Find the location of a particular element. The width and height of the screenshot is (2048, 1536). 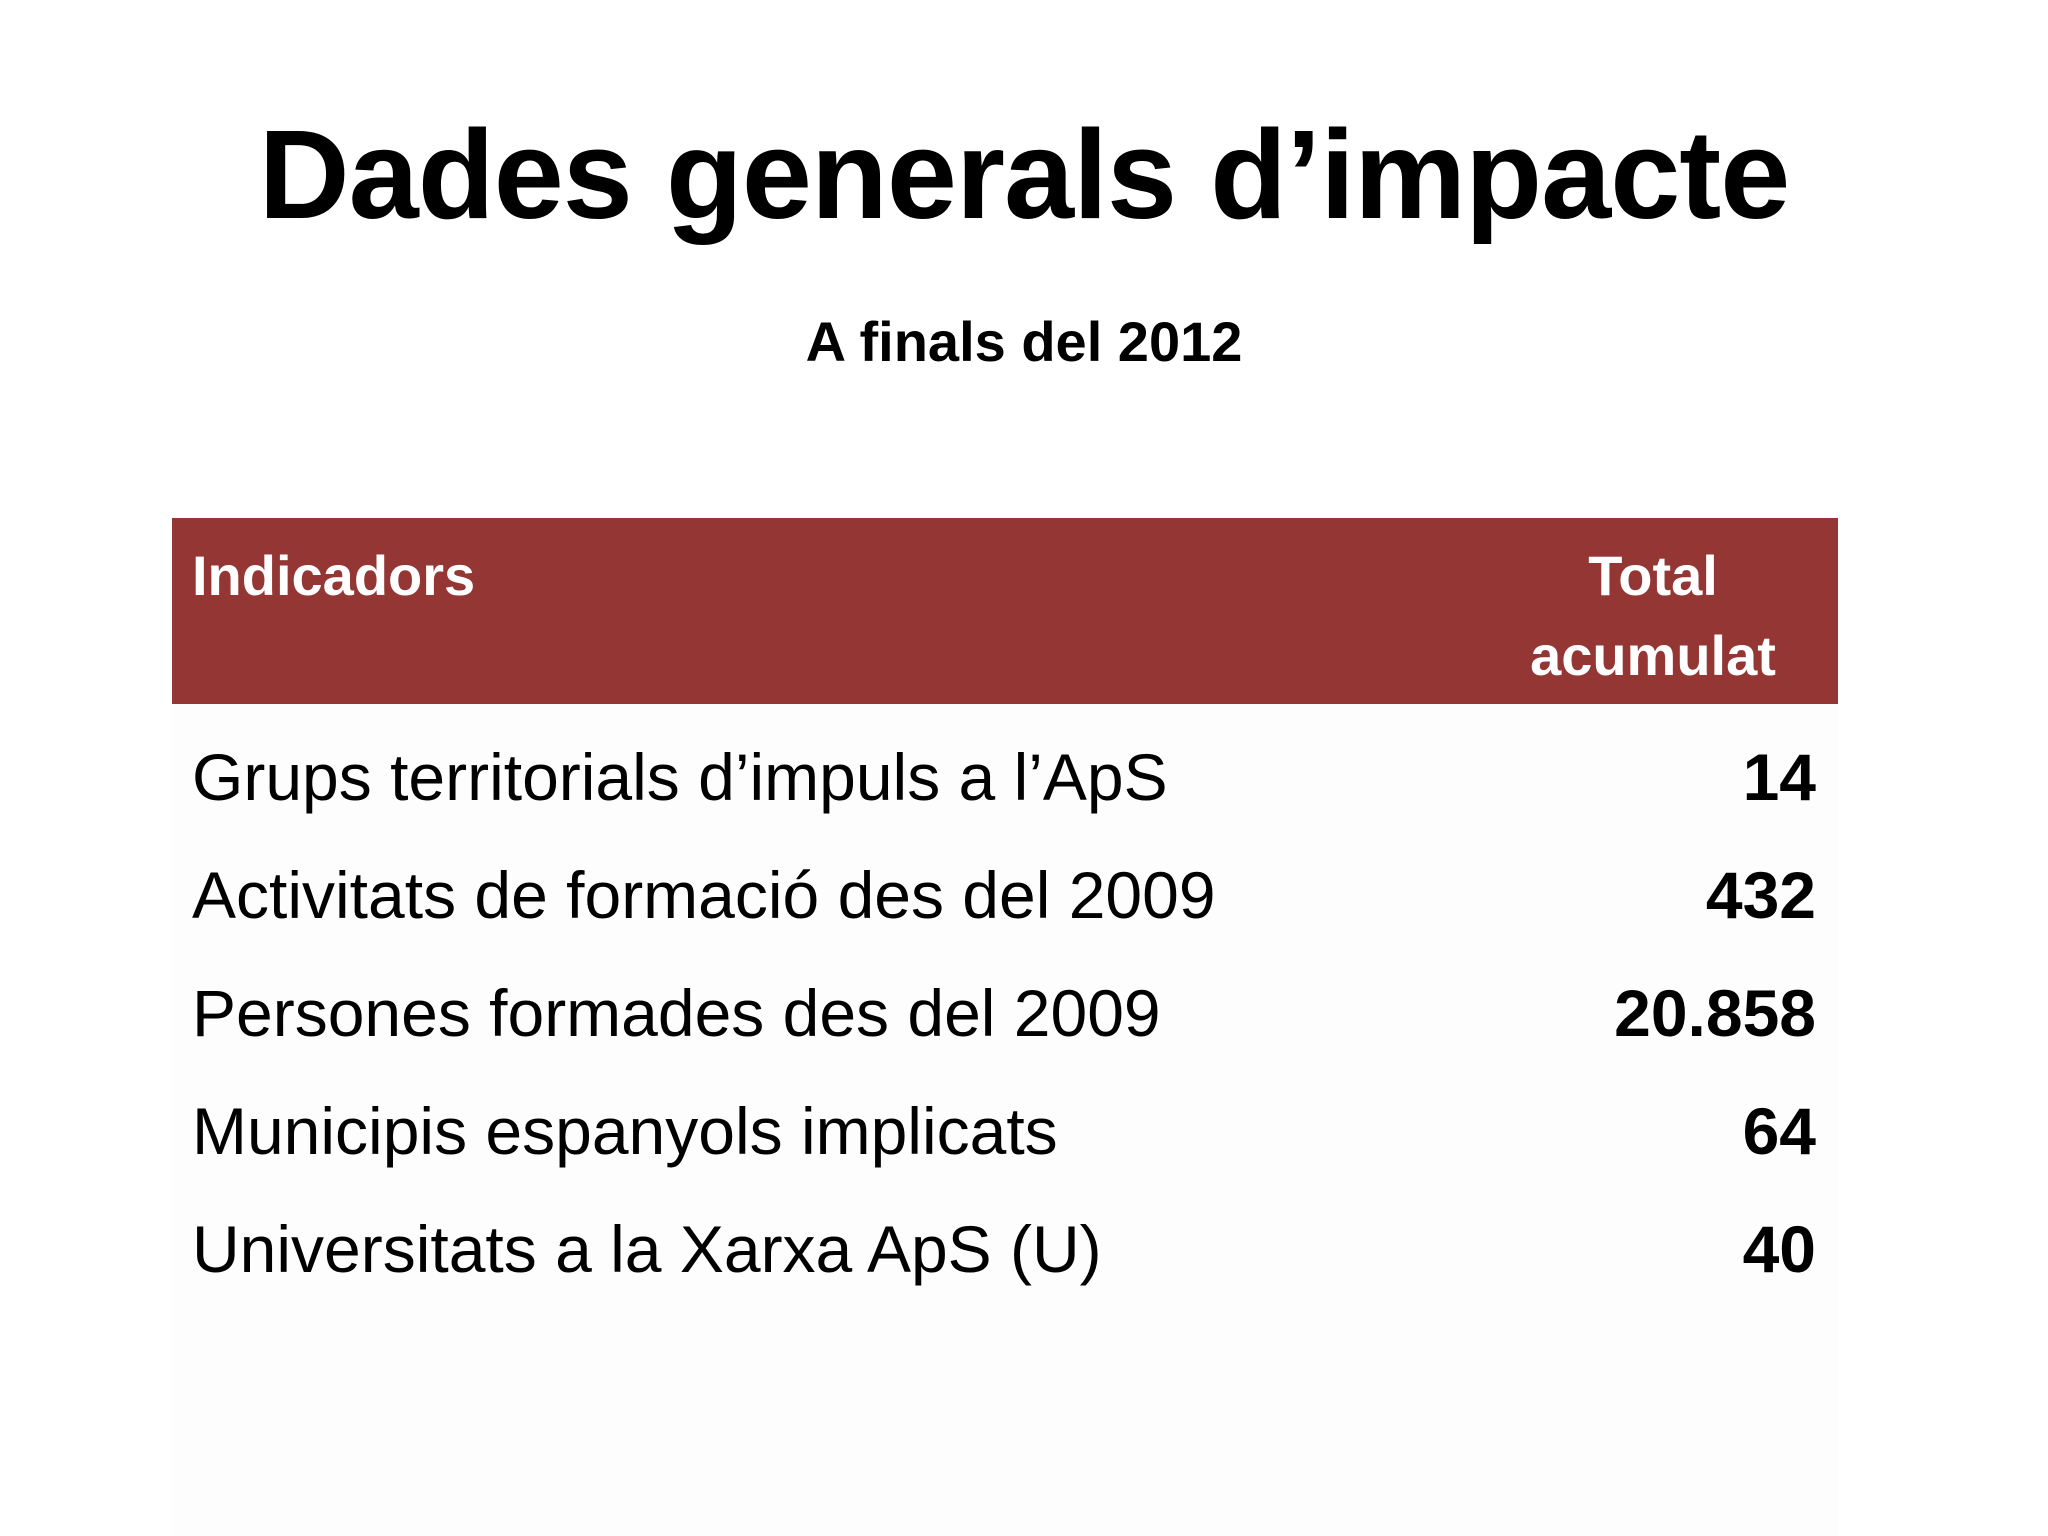

row-label: Activitats de formació des del 2009 is located at coordinates (704, 895).